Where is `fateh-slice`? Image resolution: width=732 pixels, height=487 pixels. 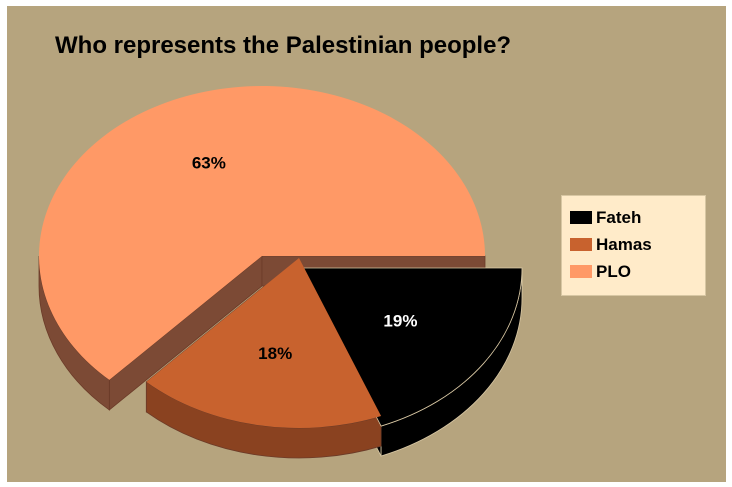
fateh-slice is located at coordinates (410, 347).